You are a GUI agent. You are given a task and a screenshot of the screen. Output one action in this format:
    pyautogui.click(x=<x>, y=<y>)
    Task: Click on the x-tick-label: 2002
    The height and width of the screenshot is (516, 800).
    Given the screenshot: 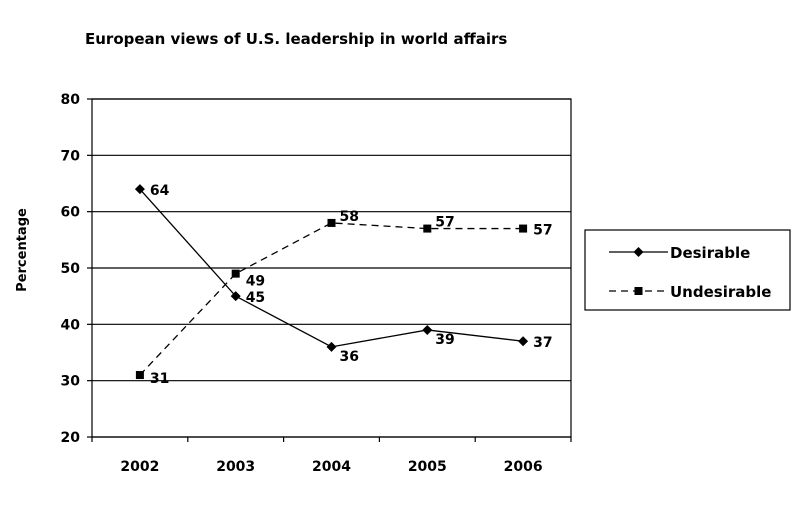 What is the action you would take?
    pyautogui.click(x=139, y=467)
    